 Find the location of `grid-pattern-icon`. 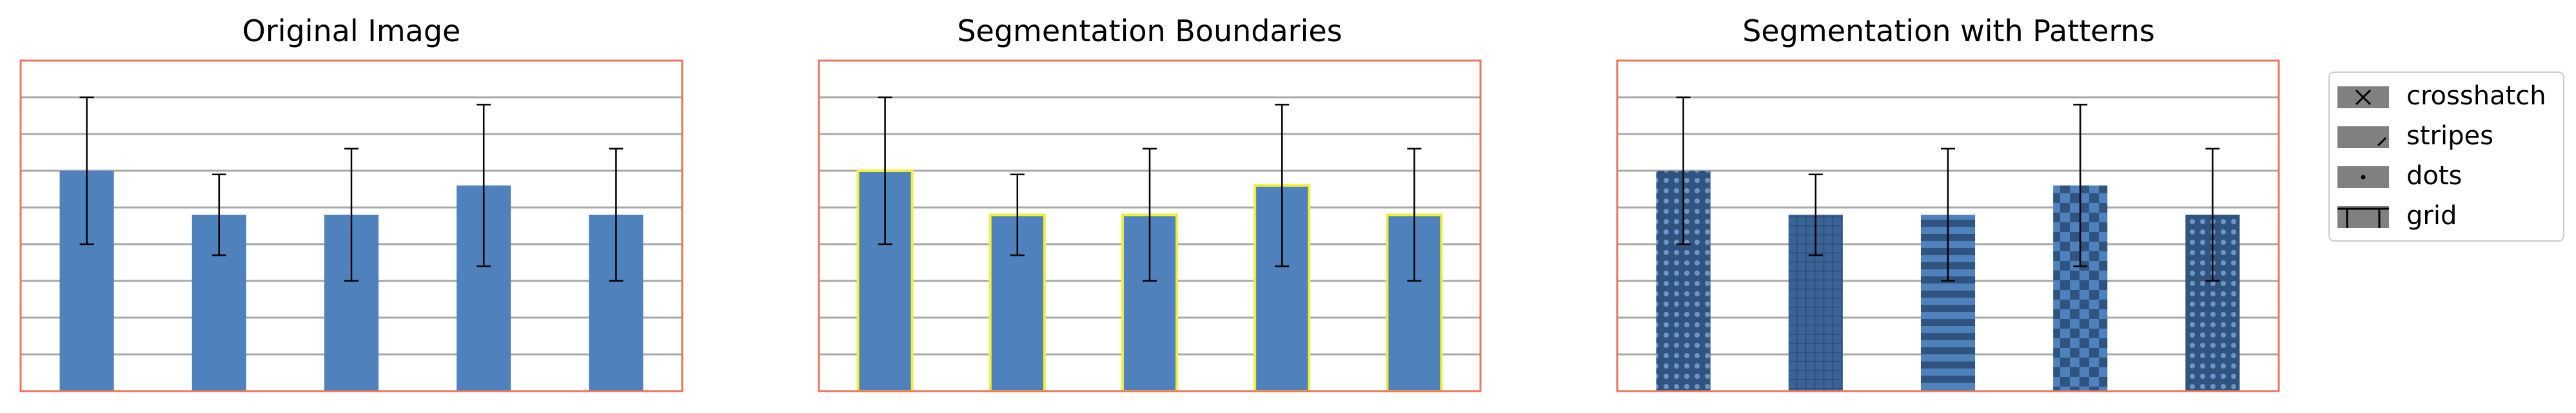

grid-pattern-icon is located at coordinates (2363, 217).